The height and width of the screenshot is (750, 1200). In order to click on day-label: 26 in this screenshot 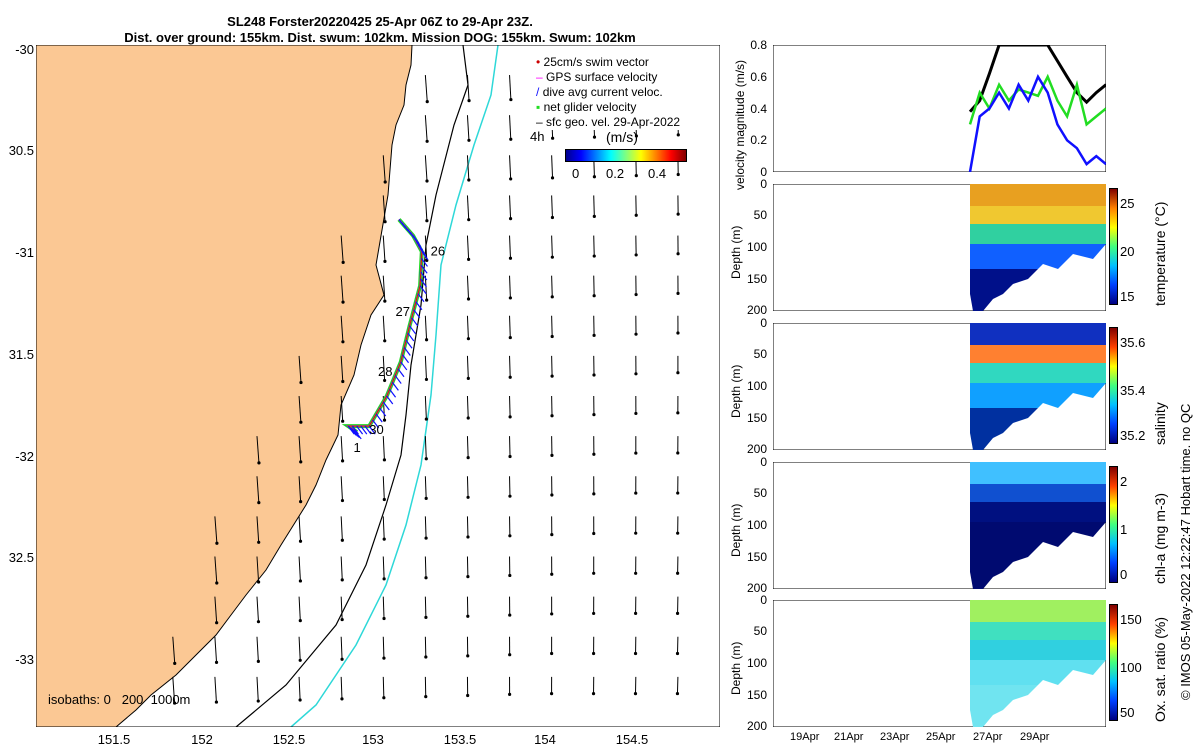, I will do `click(438, 251)`.